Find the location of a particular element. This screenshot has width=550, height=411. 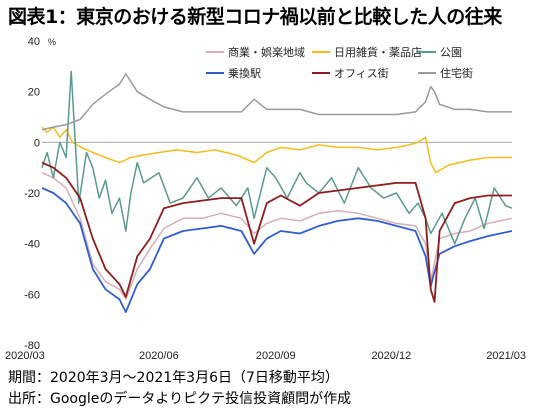

y-tick-label: -80 is located at coordinates (32, 346).